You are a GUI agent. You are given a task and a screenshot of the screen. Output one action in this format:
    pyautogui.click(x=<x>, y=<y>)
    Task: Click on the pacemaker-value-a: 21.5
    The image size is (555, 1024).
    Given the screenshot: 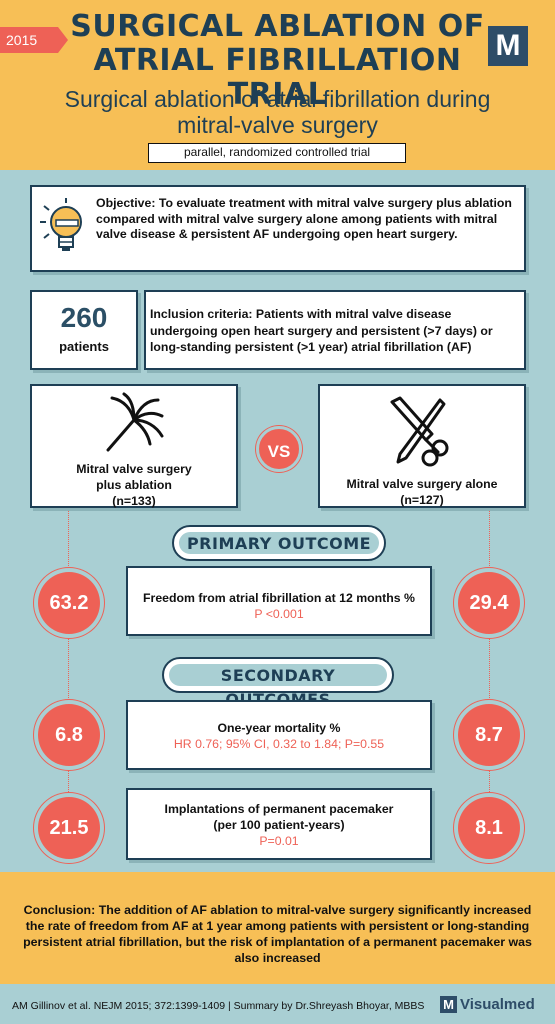 What is the action you would take?
    pyautogui.click(x=69, y=828)
    